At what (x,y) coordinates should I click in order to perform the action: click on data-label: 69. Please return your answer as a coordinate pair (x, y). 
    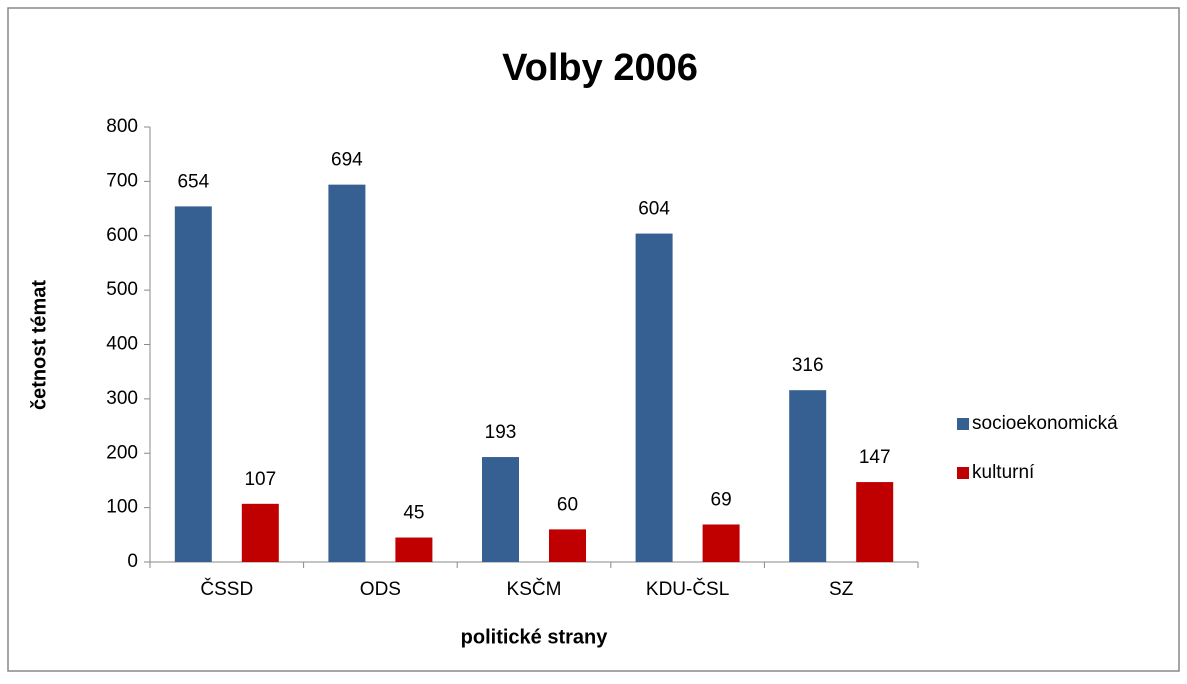
    Looking at the image, I should click on (721, 499).